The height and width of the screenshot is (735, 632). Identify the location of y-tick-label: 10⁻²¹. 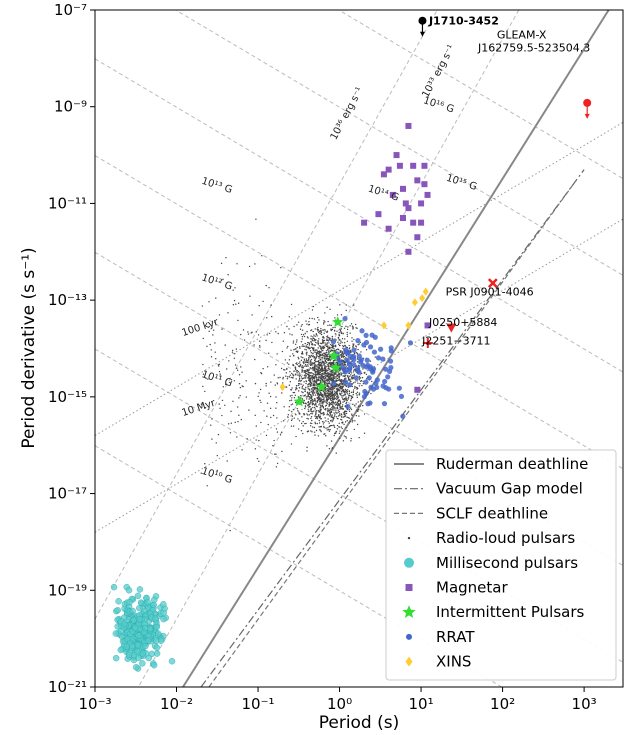
(67, 687).